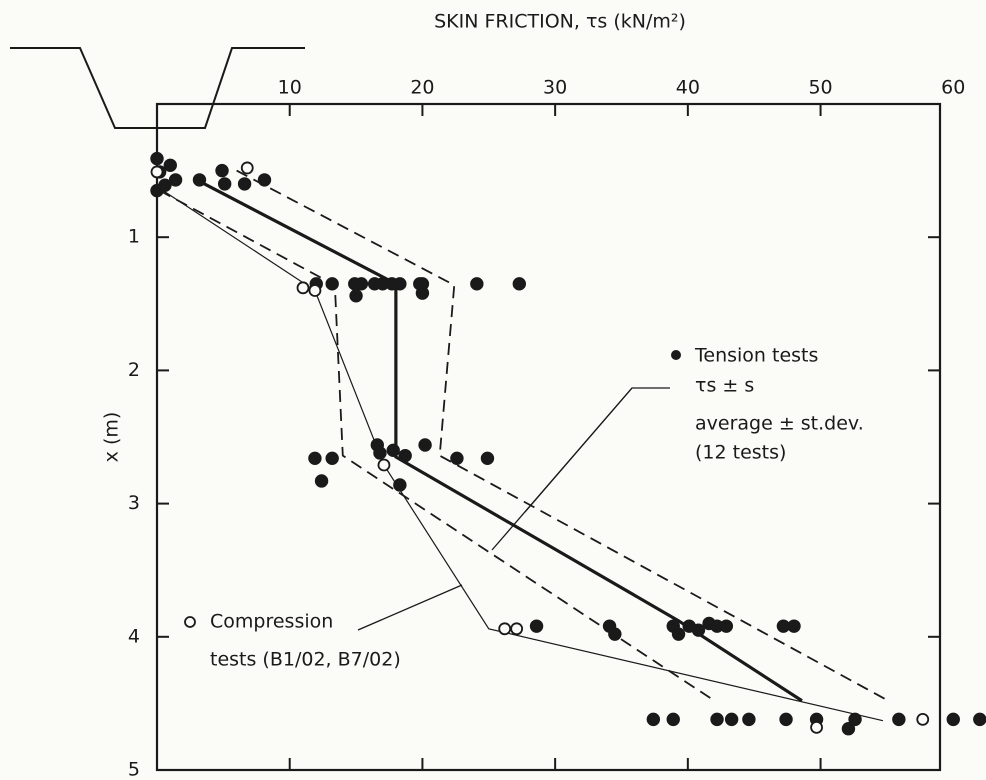 The image size is (986, 780). What do you see at coordinates (134, 503) in the screenshot?
I see `y-tick-label: 3` at bounding box center [134, 503].